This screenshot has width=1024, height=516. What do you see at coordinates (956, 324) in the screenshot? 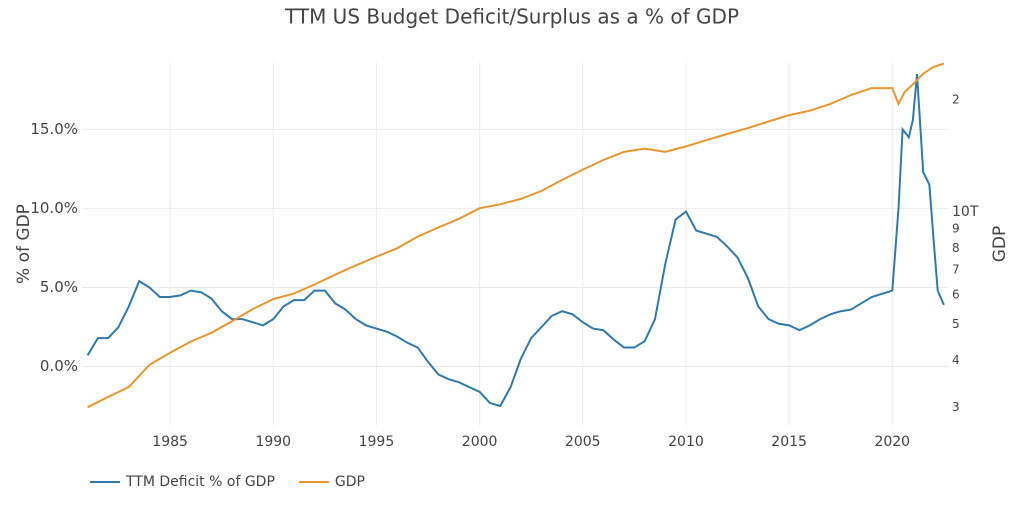
I see `y2-tick-label: 5` at bounding box center [956, 324].